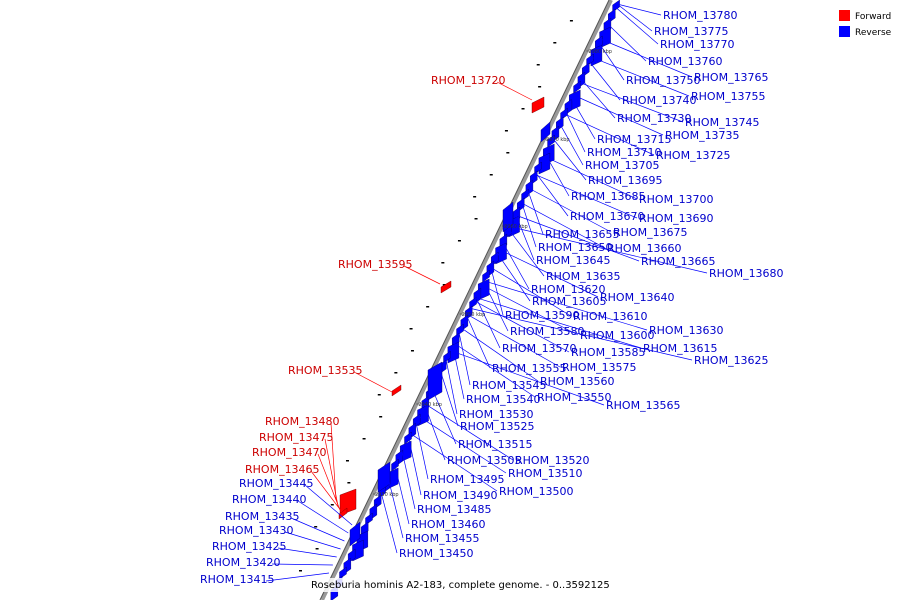  What do you see at coordinates (582, 234) in the screenshot?
I see `reverse-gene-label: RHOM_13655` at bounding box center [582, 234].